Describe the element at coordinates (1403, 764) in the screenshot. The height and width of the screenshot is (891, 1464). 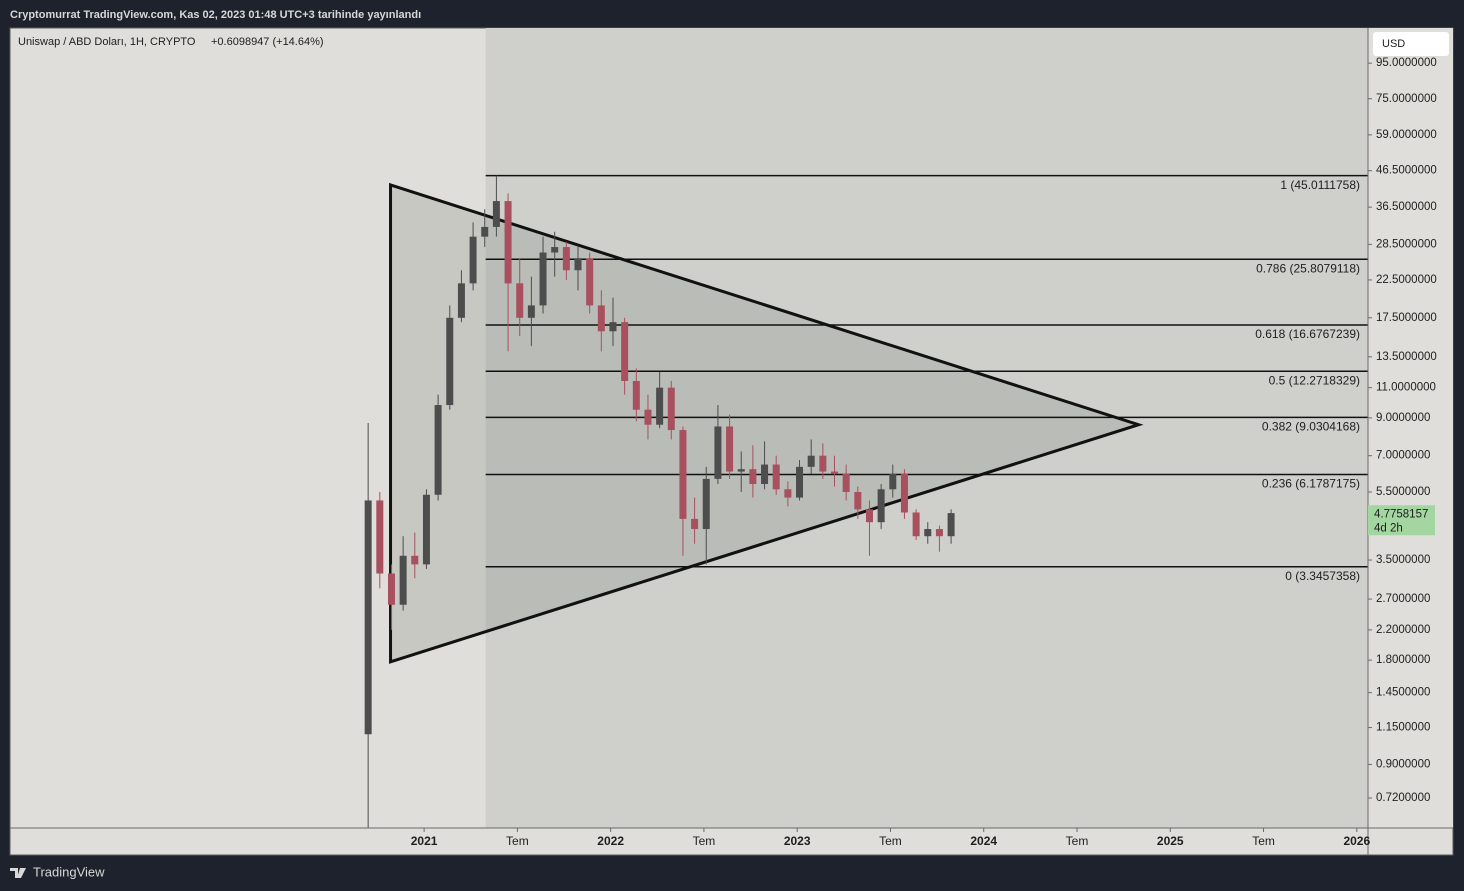
I see `y-tick-label: 0.9000000` at that location.